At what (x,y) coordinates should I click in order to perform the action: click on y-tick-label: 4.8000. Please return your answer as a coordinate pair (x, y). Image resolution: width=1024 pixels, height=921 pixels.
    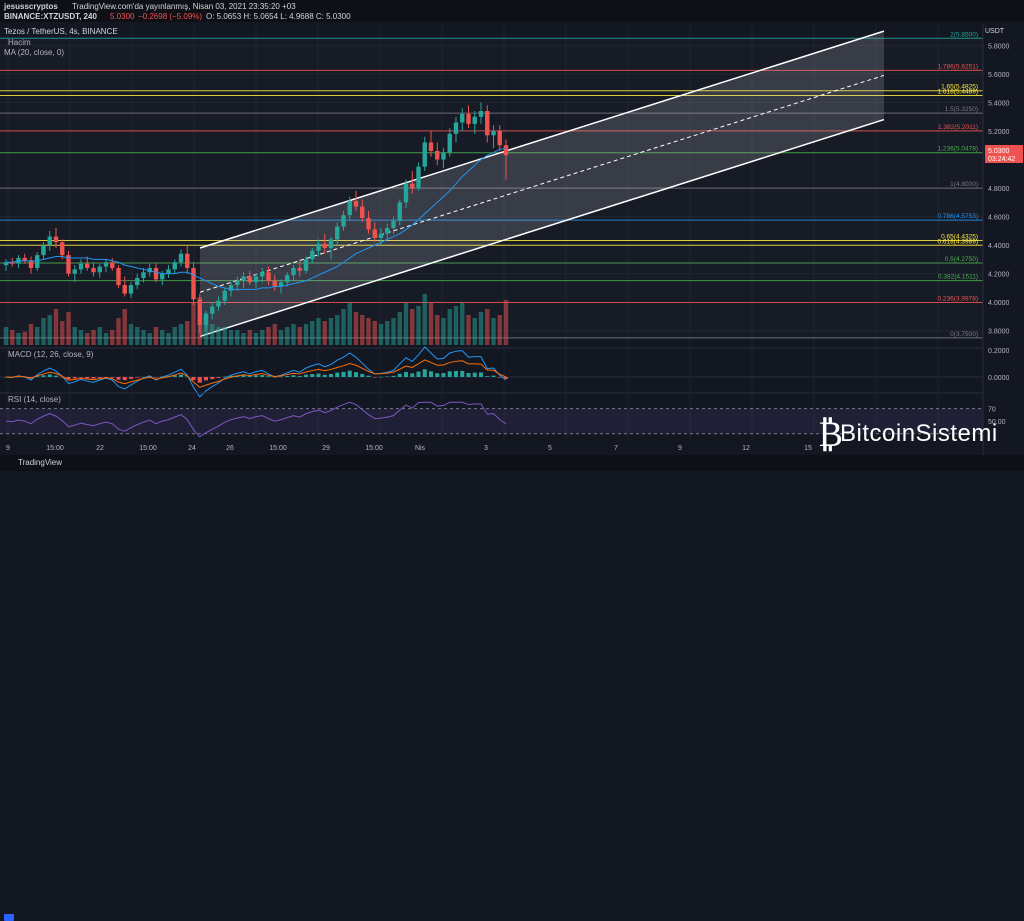
    Looking at the image, I should click on (999, 189).